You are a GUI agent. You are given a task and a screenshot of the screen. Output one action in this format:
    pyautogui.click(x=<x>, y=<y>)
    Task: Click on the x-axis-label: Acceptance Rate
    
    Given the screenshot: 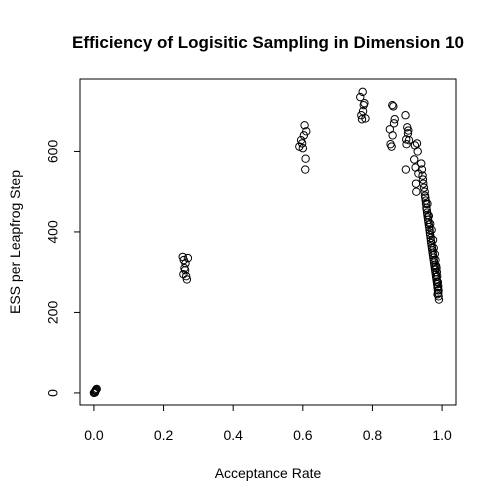 What is the action you would take?
    pyautogui.click(x=268, y=473)
    